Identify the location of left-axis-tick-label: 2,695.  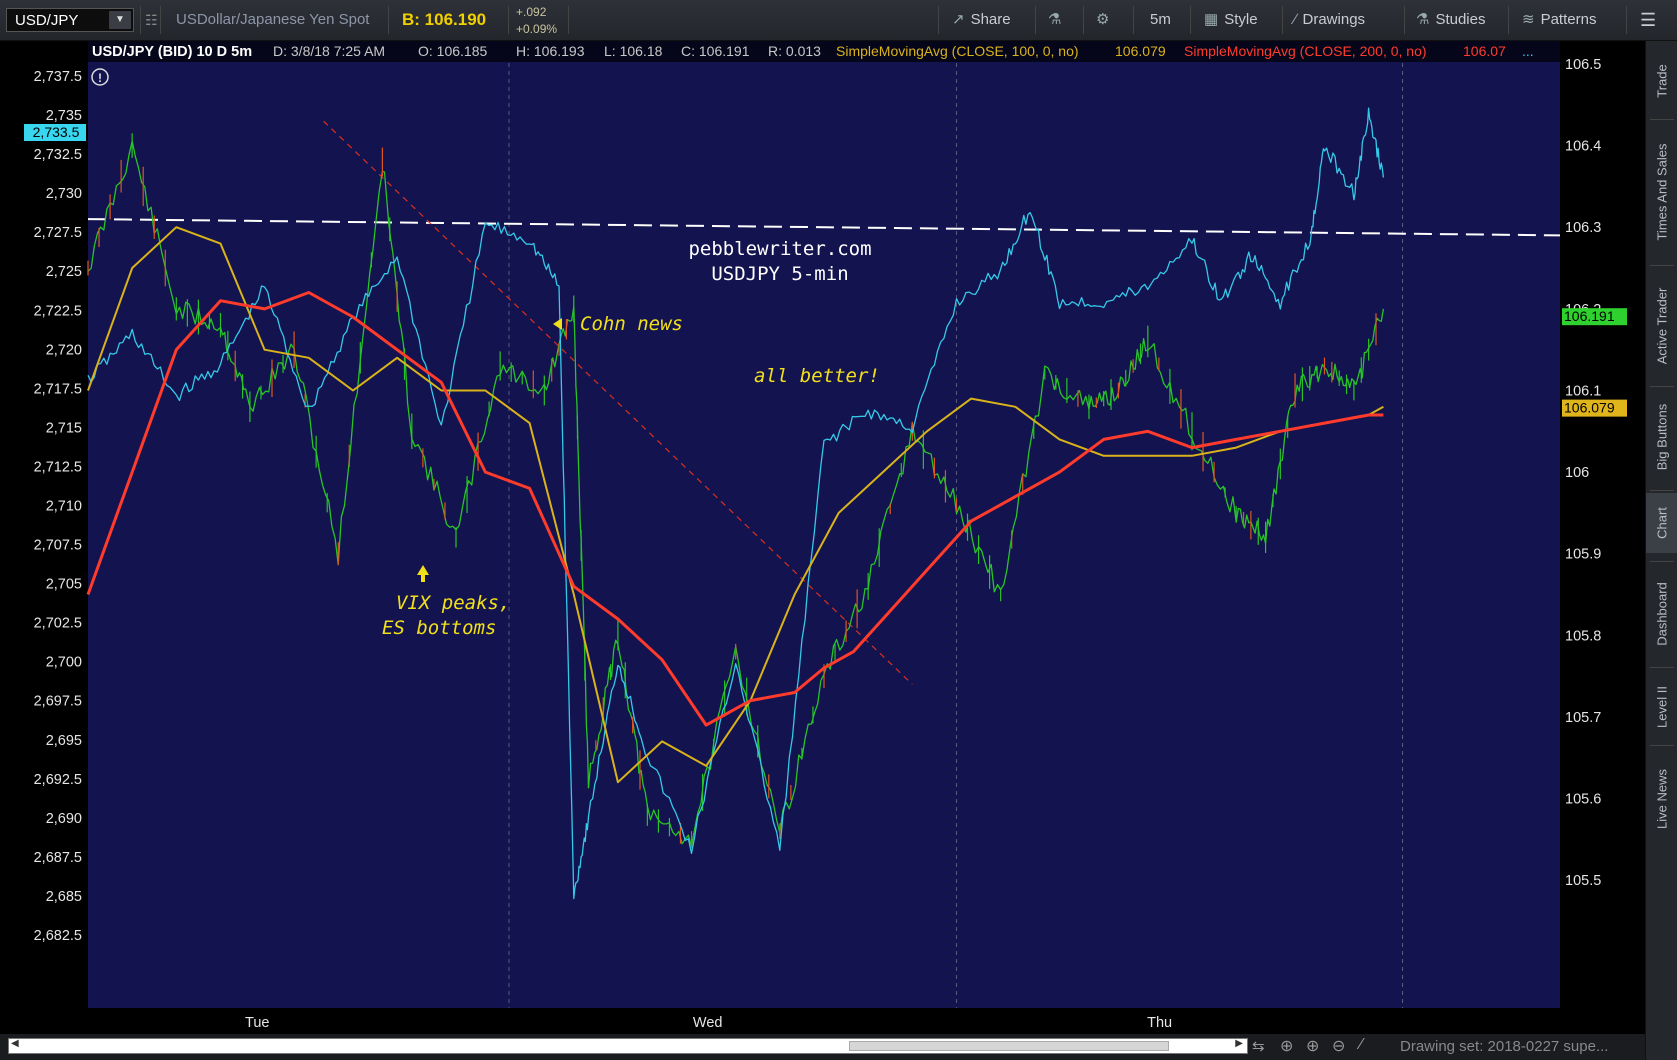
(64, 741).